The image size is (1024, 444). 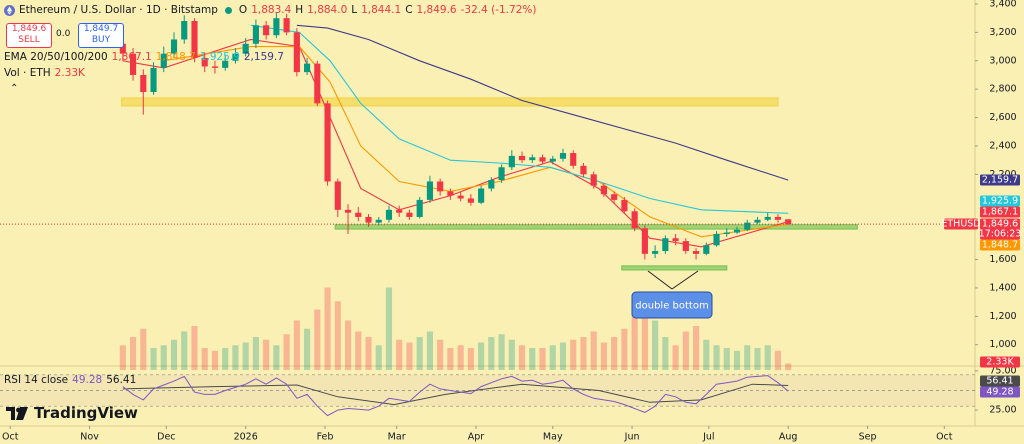 What do you see at coordinates (14, 88) in the screenshot?
I see `collapse-button: ⌃` at bounding box center [14, 88].